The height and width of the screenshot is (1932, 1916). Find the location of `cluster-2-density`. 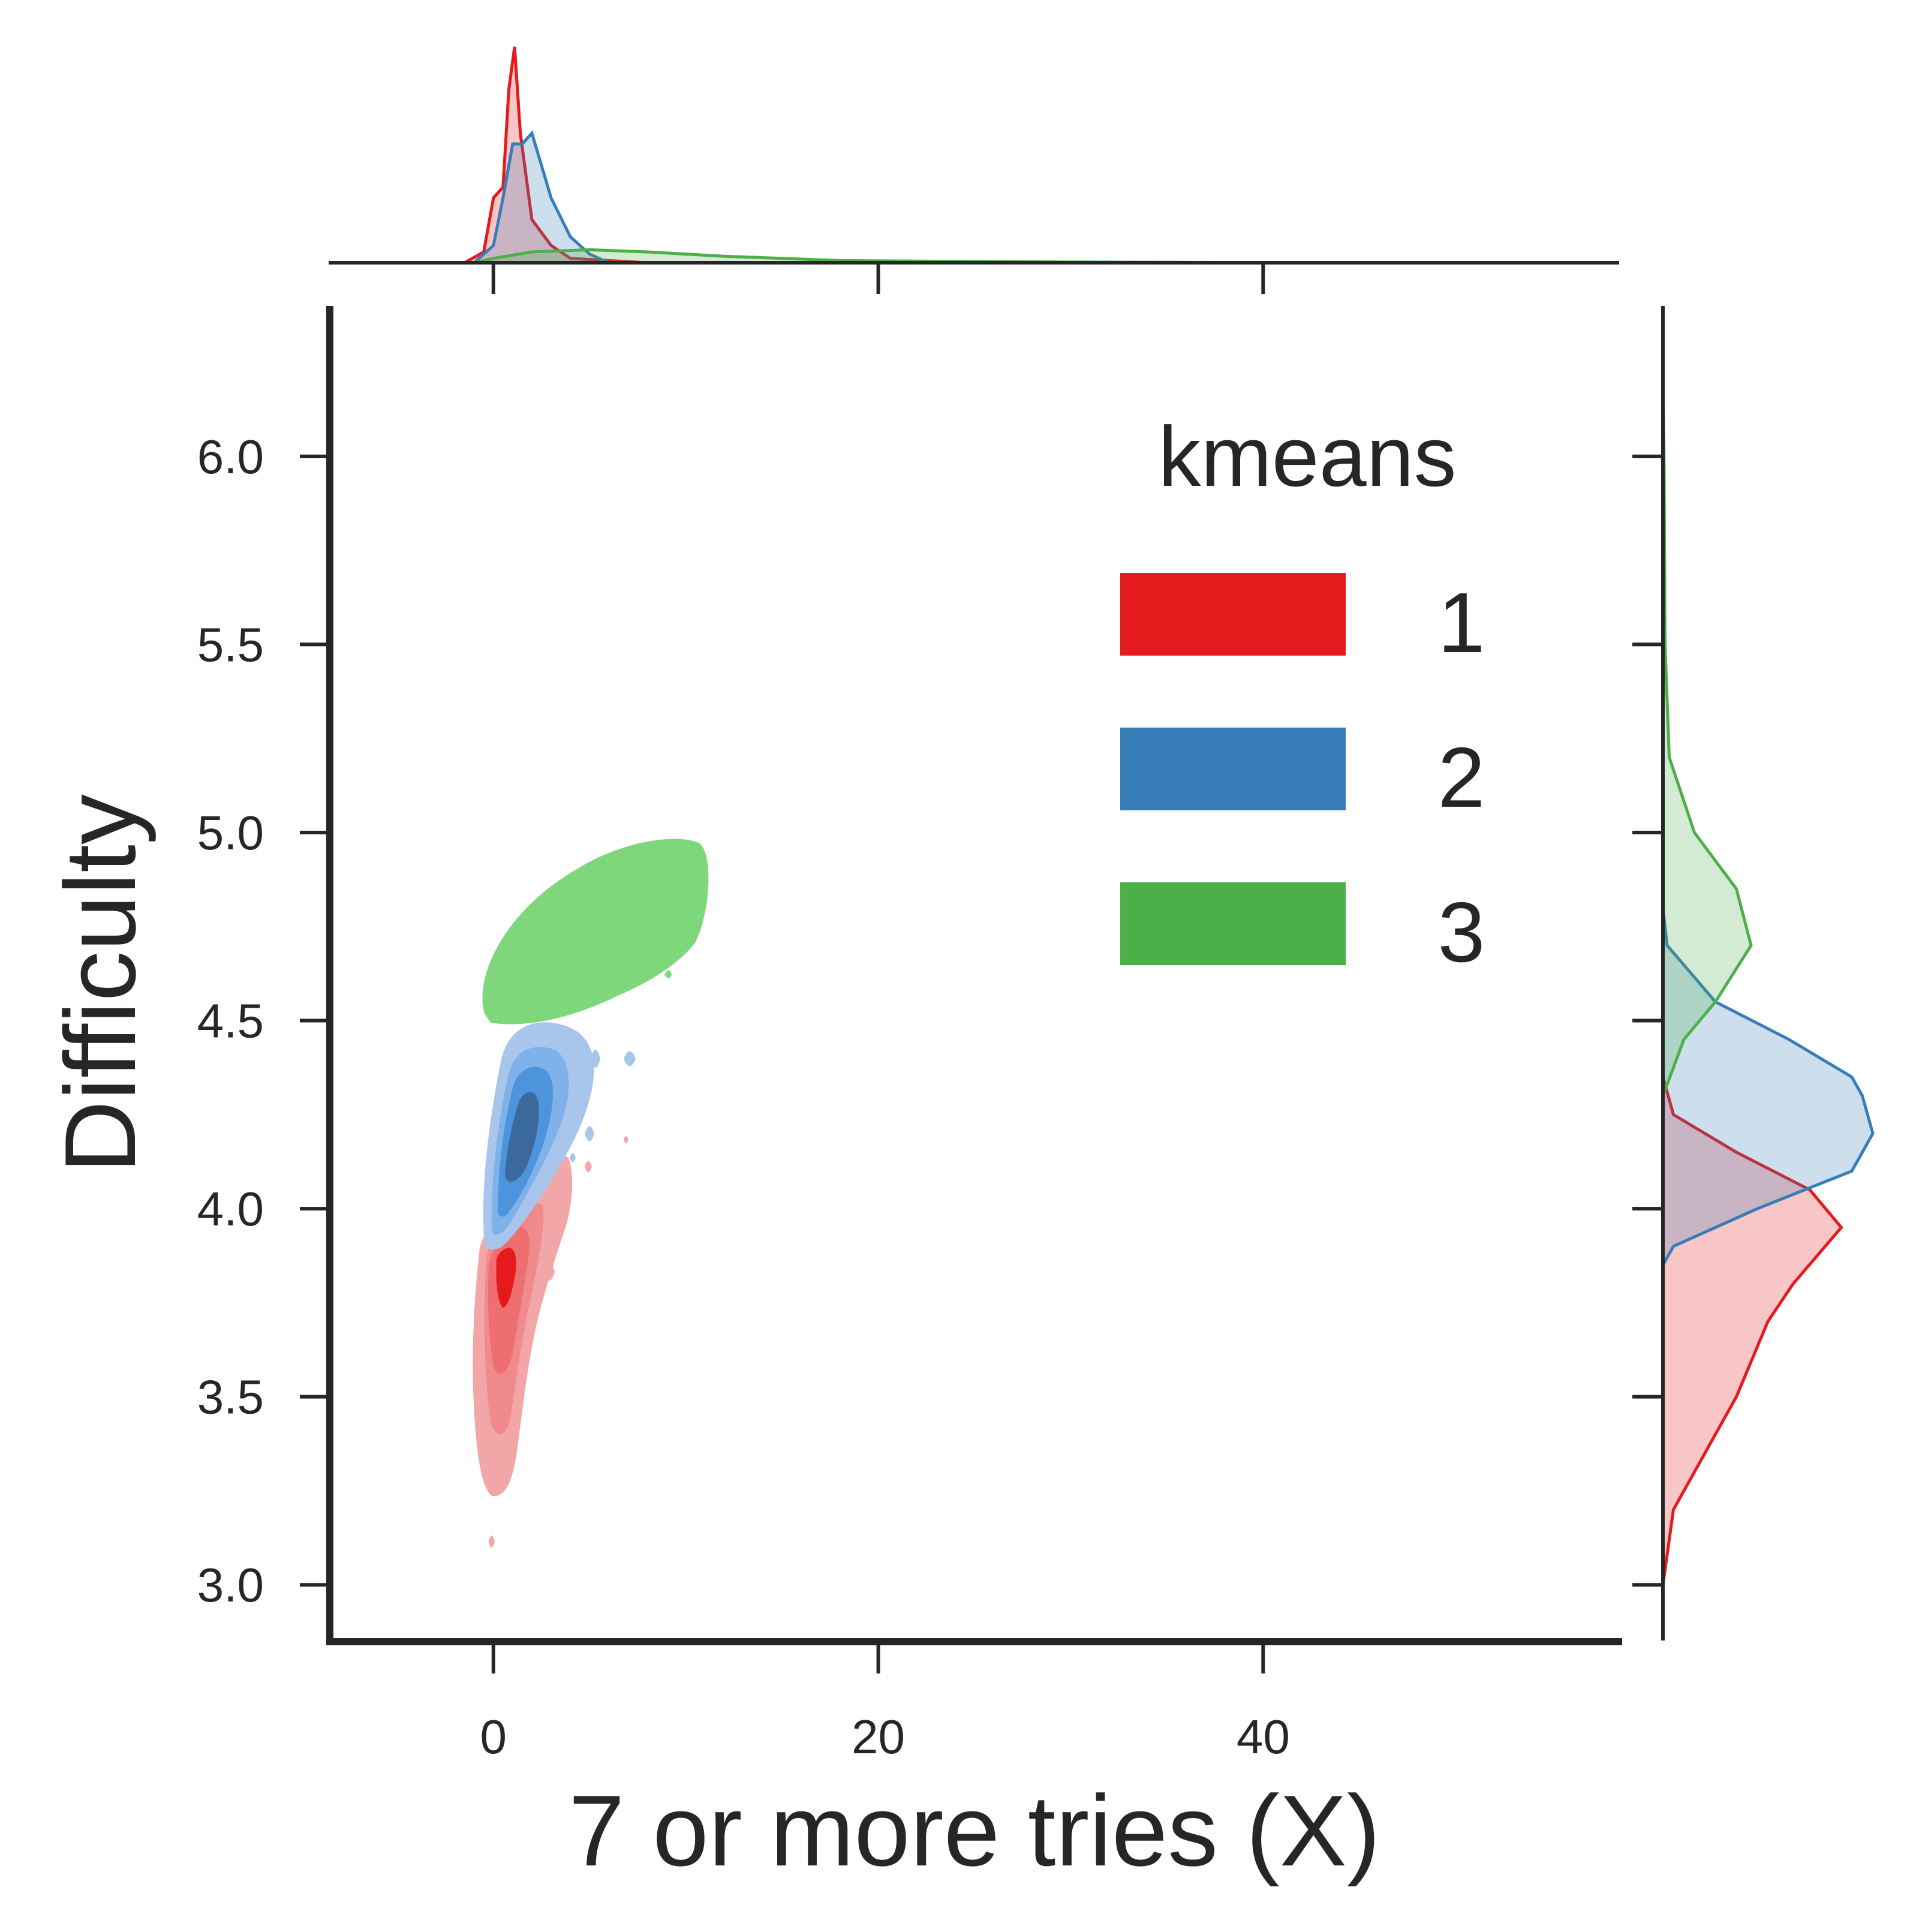

cluster-2-density is located at coordinates (559, 1136).